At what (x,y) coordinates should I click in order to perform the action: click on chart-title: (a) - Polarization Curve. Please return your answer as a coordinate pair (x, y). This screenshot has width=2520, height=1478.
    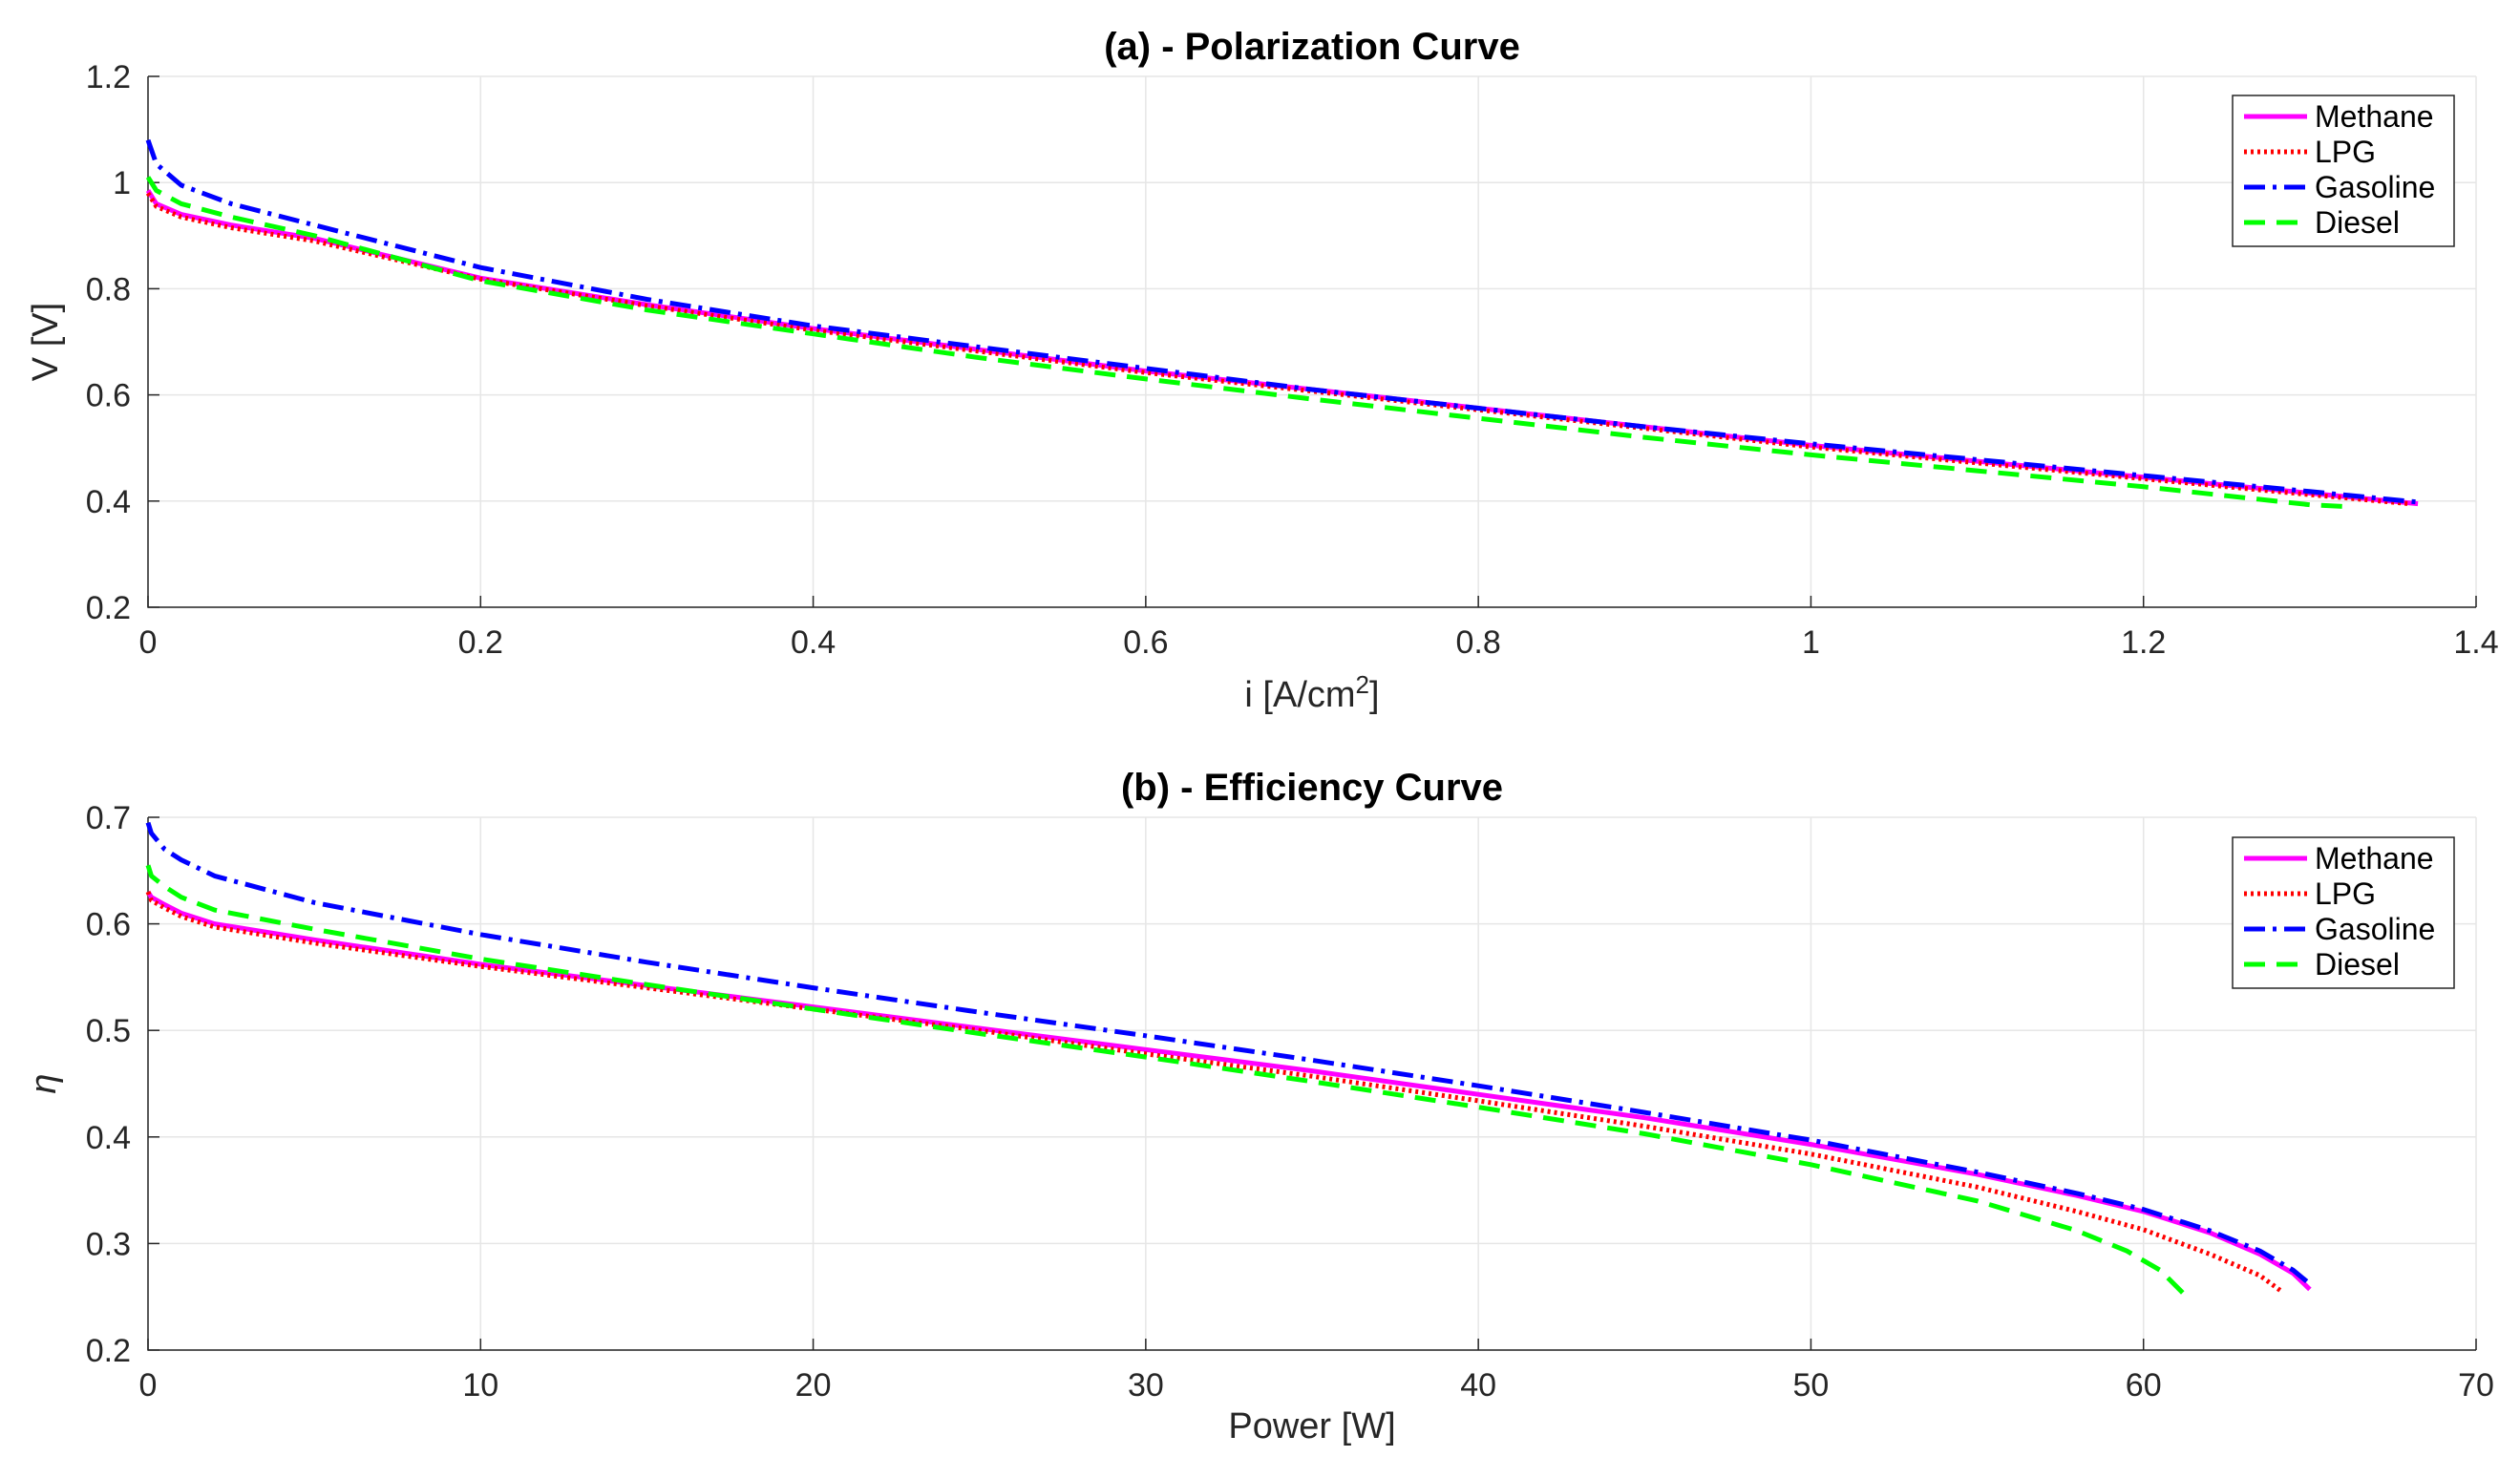
    Looking at the image, I should click on (1312, 47).